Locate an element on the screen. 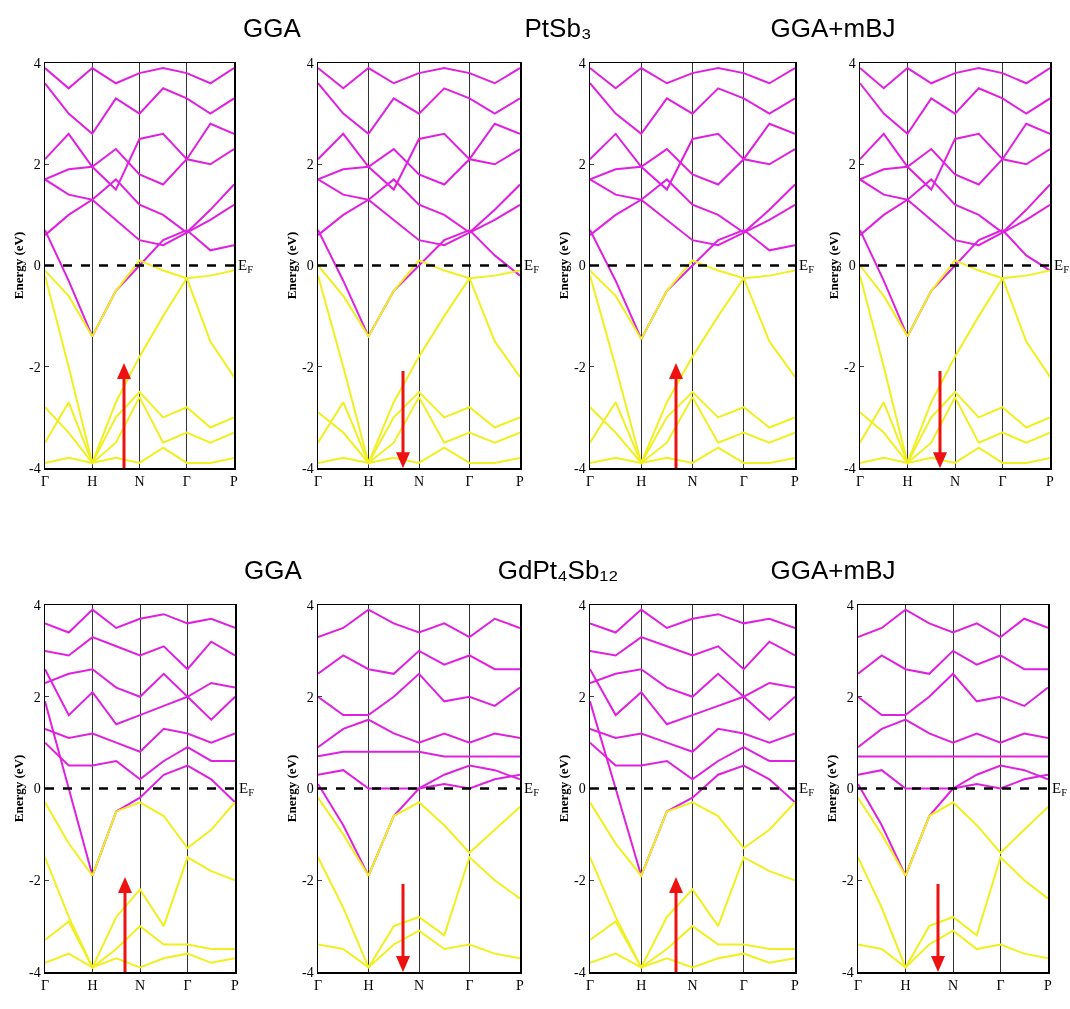 Image resolution: width=1070 pixels, height=1009 pixels. chart-title: PtSb₃ is located at coordinates (558, 28).